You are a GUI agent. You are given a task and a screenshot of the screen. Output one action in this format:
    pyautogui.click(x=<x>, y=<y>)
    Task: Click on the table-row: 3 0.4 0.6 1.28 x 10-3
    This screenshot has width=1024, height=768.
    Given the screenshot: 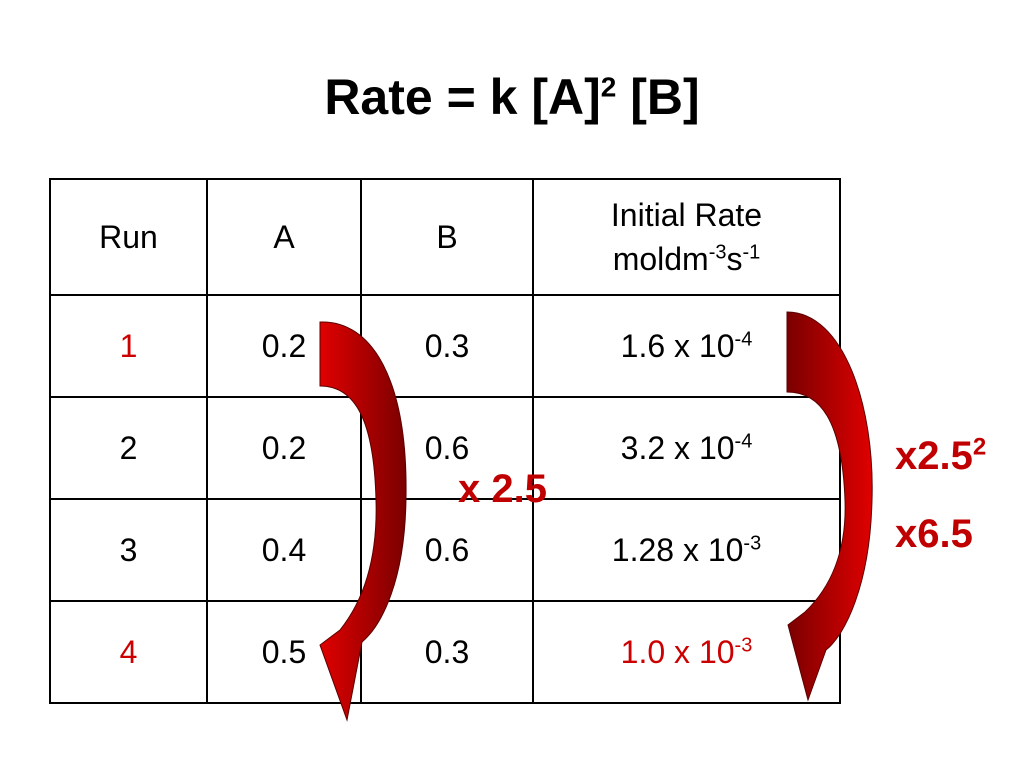 What is the action you would take?
    pyautogui.click(x=445, y=550)
    